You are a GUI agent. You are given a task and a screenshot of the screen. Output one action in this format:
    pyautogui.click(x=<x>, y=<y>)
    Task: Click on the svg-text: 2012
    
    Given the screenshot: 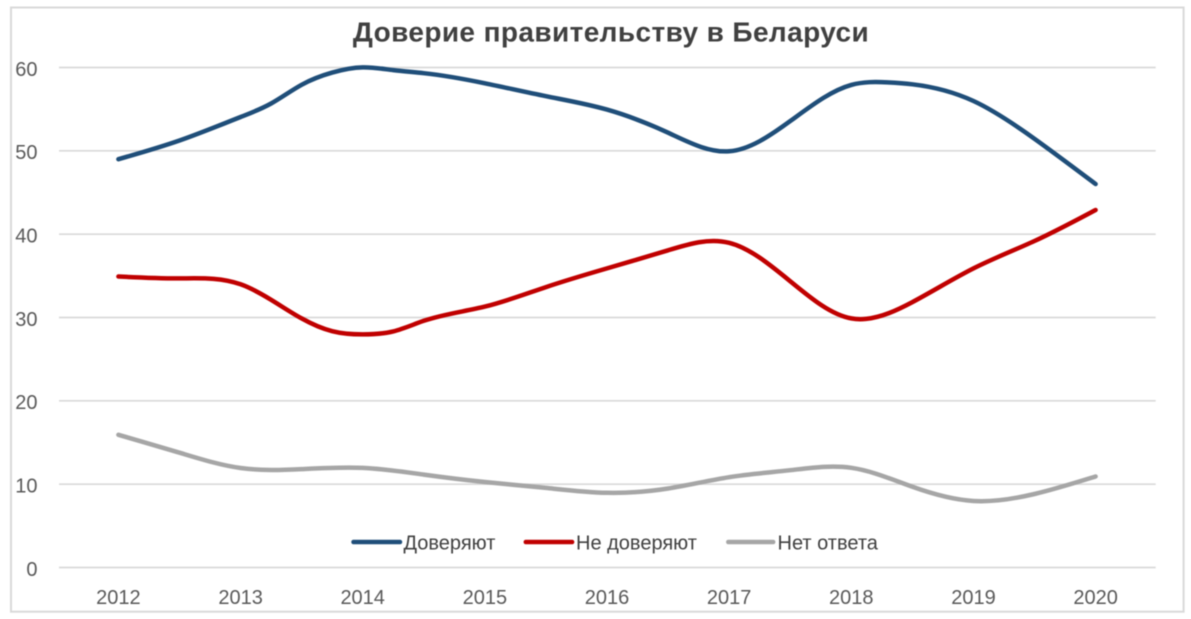 What is the action you would take?
    pyautogui.click(x=118, y=598)
    